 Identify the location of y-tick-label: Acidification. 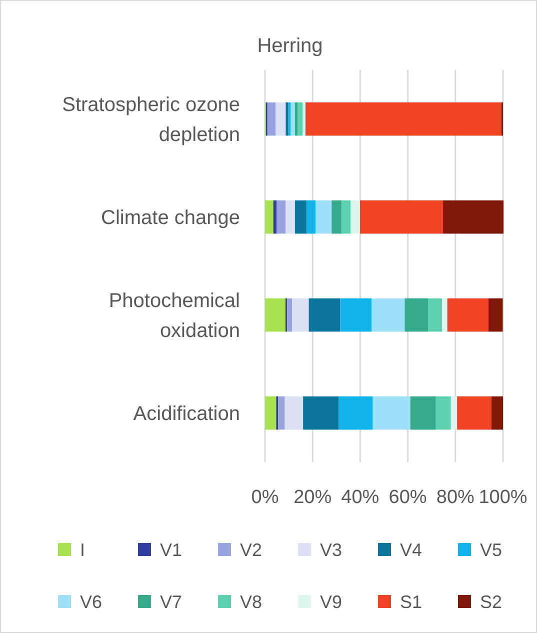
(186, 414).